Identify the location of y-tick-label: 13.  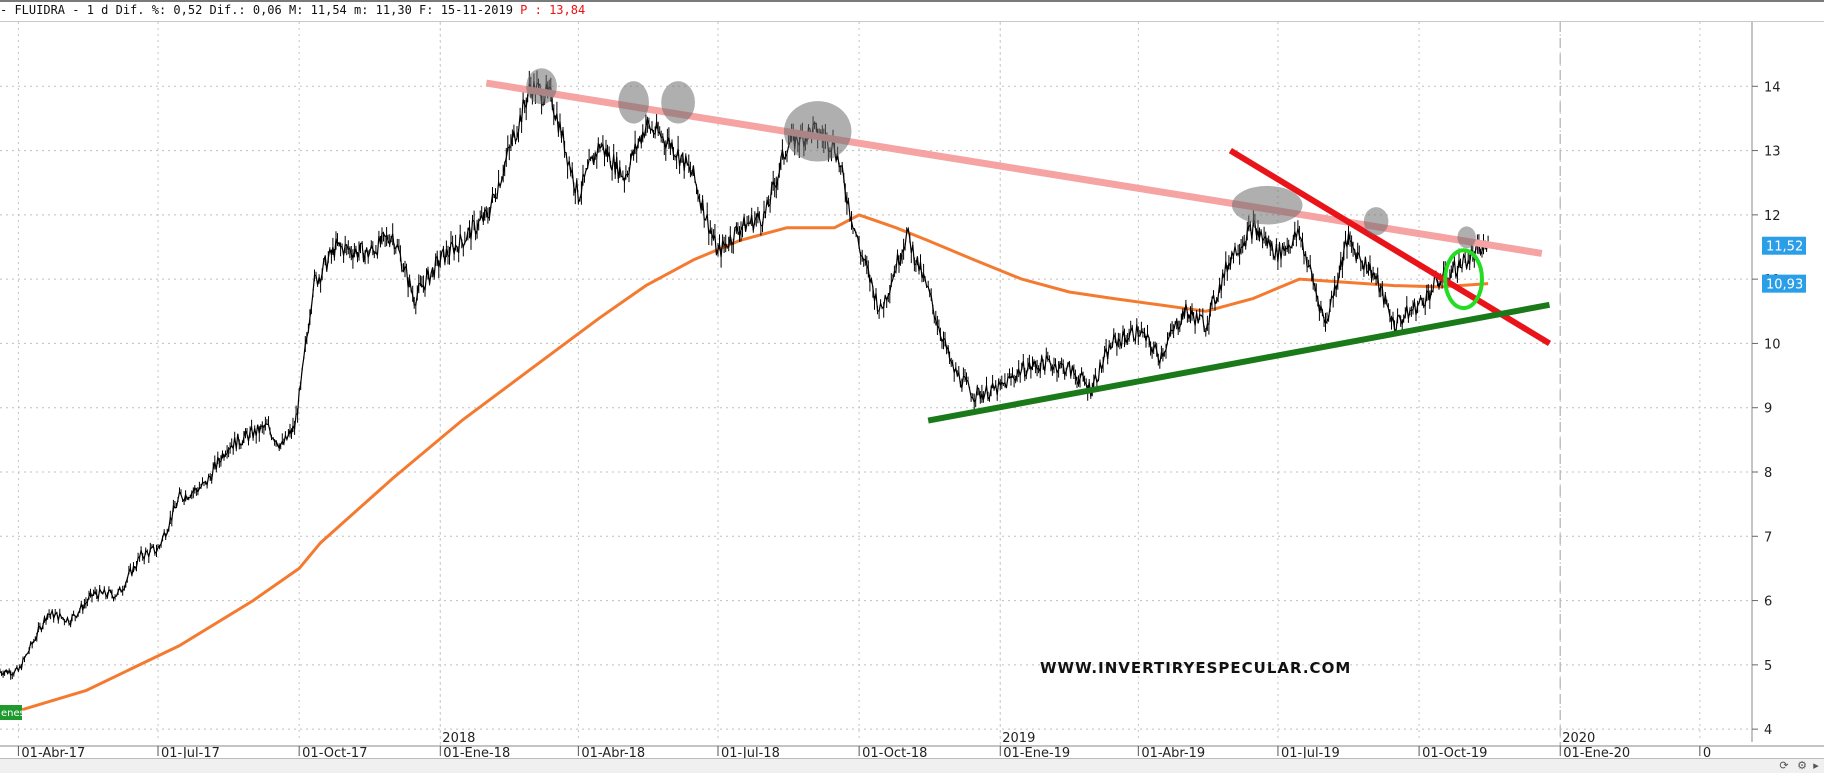
(1772, 152).